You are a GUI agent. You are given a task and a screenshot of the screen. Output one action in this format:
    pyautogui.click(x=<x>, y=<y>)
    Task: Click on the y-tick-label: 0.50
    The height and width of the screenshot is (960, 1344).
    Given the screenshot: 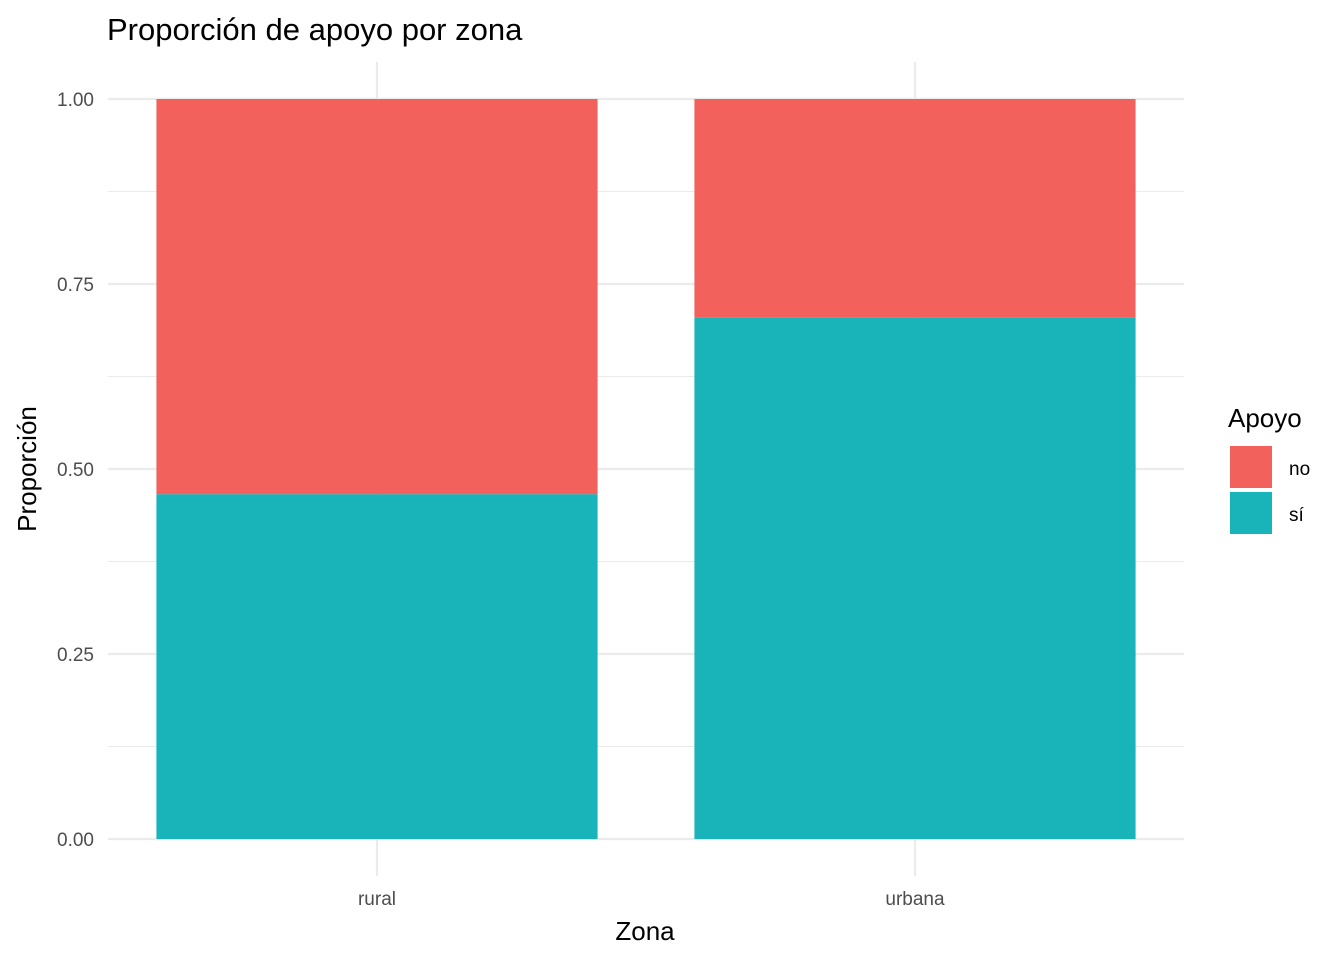 What is the action you would take?
    pyautogui.click(x=75, y=470)
    